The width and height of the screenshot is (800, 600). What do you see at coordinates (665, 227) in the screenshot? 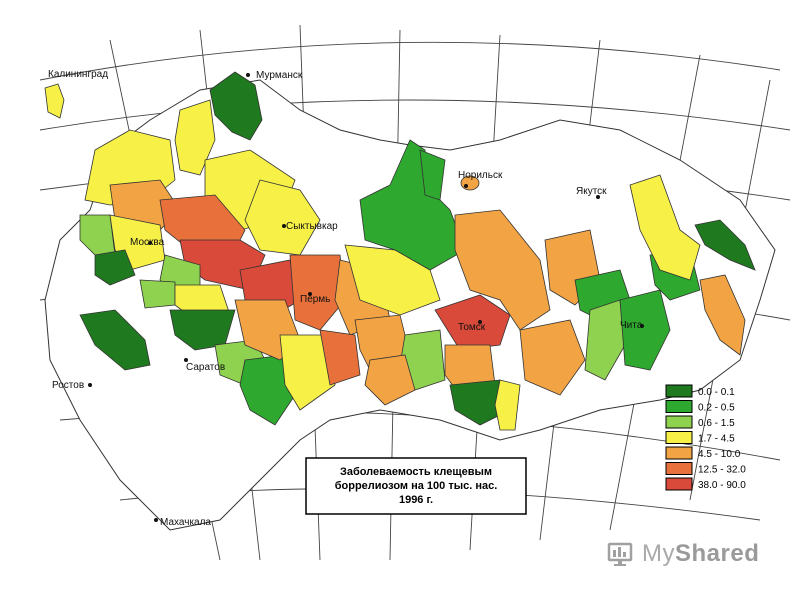
I see `region-khabarovsk` at bounding box center [665, 227].